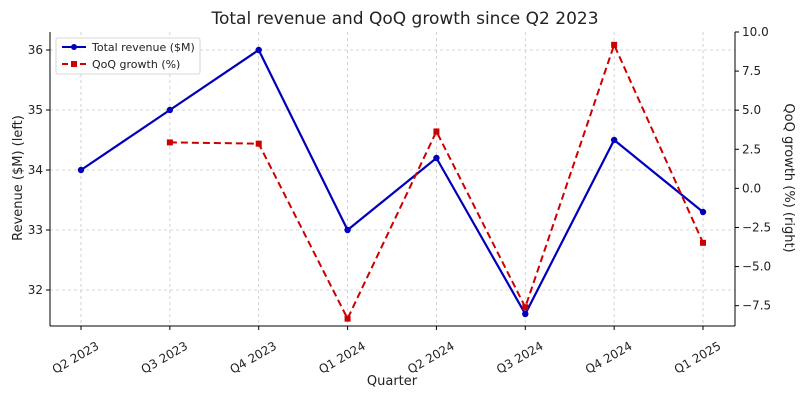 Image resolution: width=800 pixels, height=400 pixels. Describe the element at coordinates (342, 358) in the screenshot. I see `x-tick-label: Q1 2024` at that location.